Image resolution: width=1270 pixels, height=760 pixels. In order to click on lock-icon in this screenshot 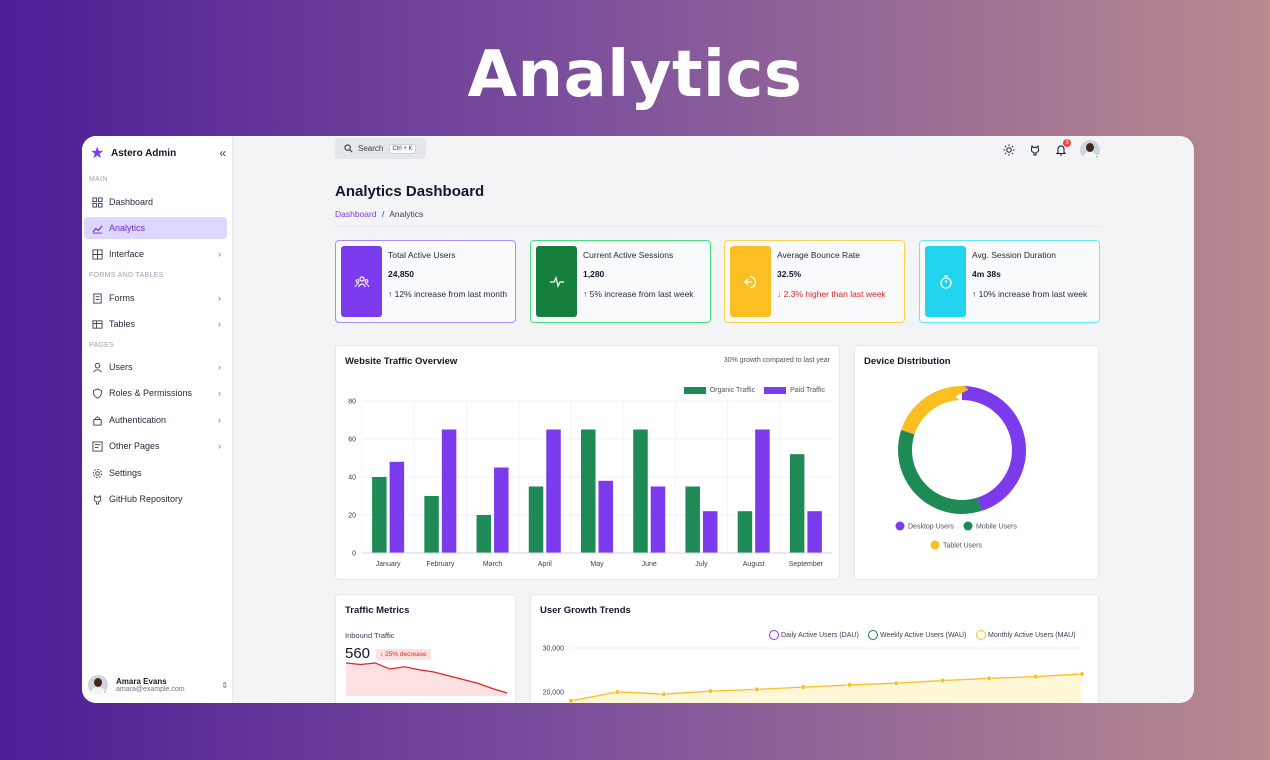, I will do `click(97, 420)`.